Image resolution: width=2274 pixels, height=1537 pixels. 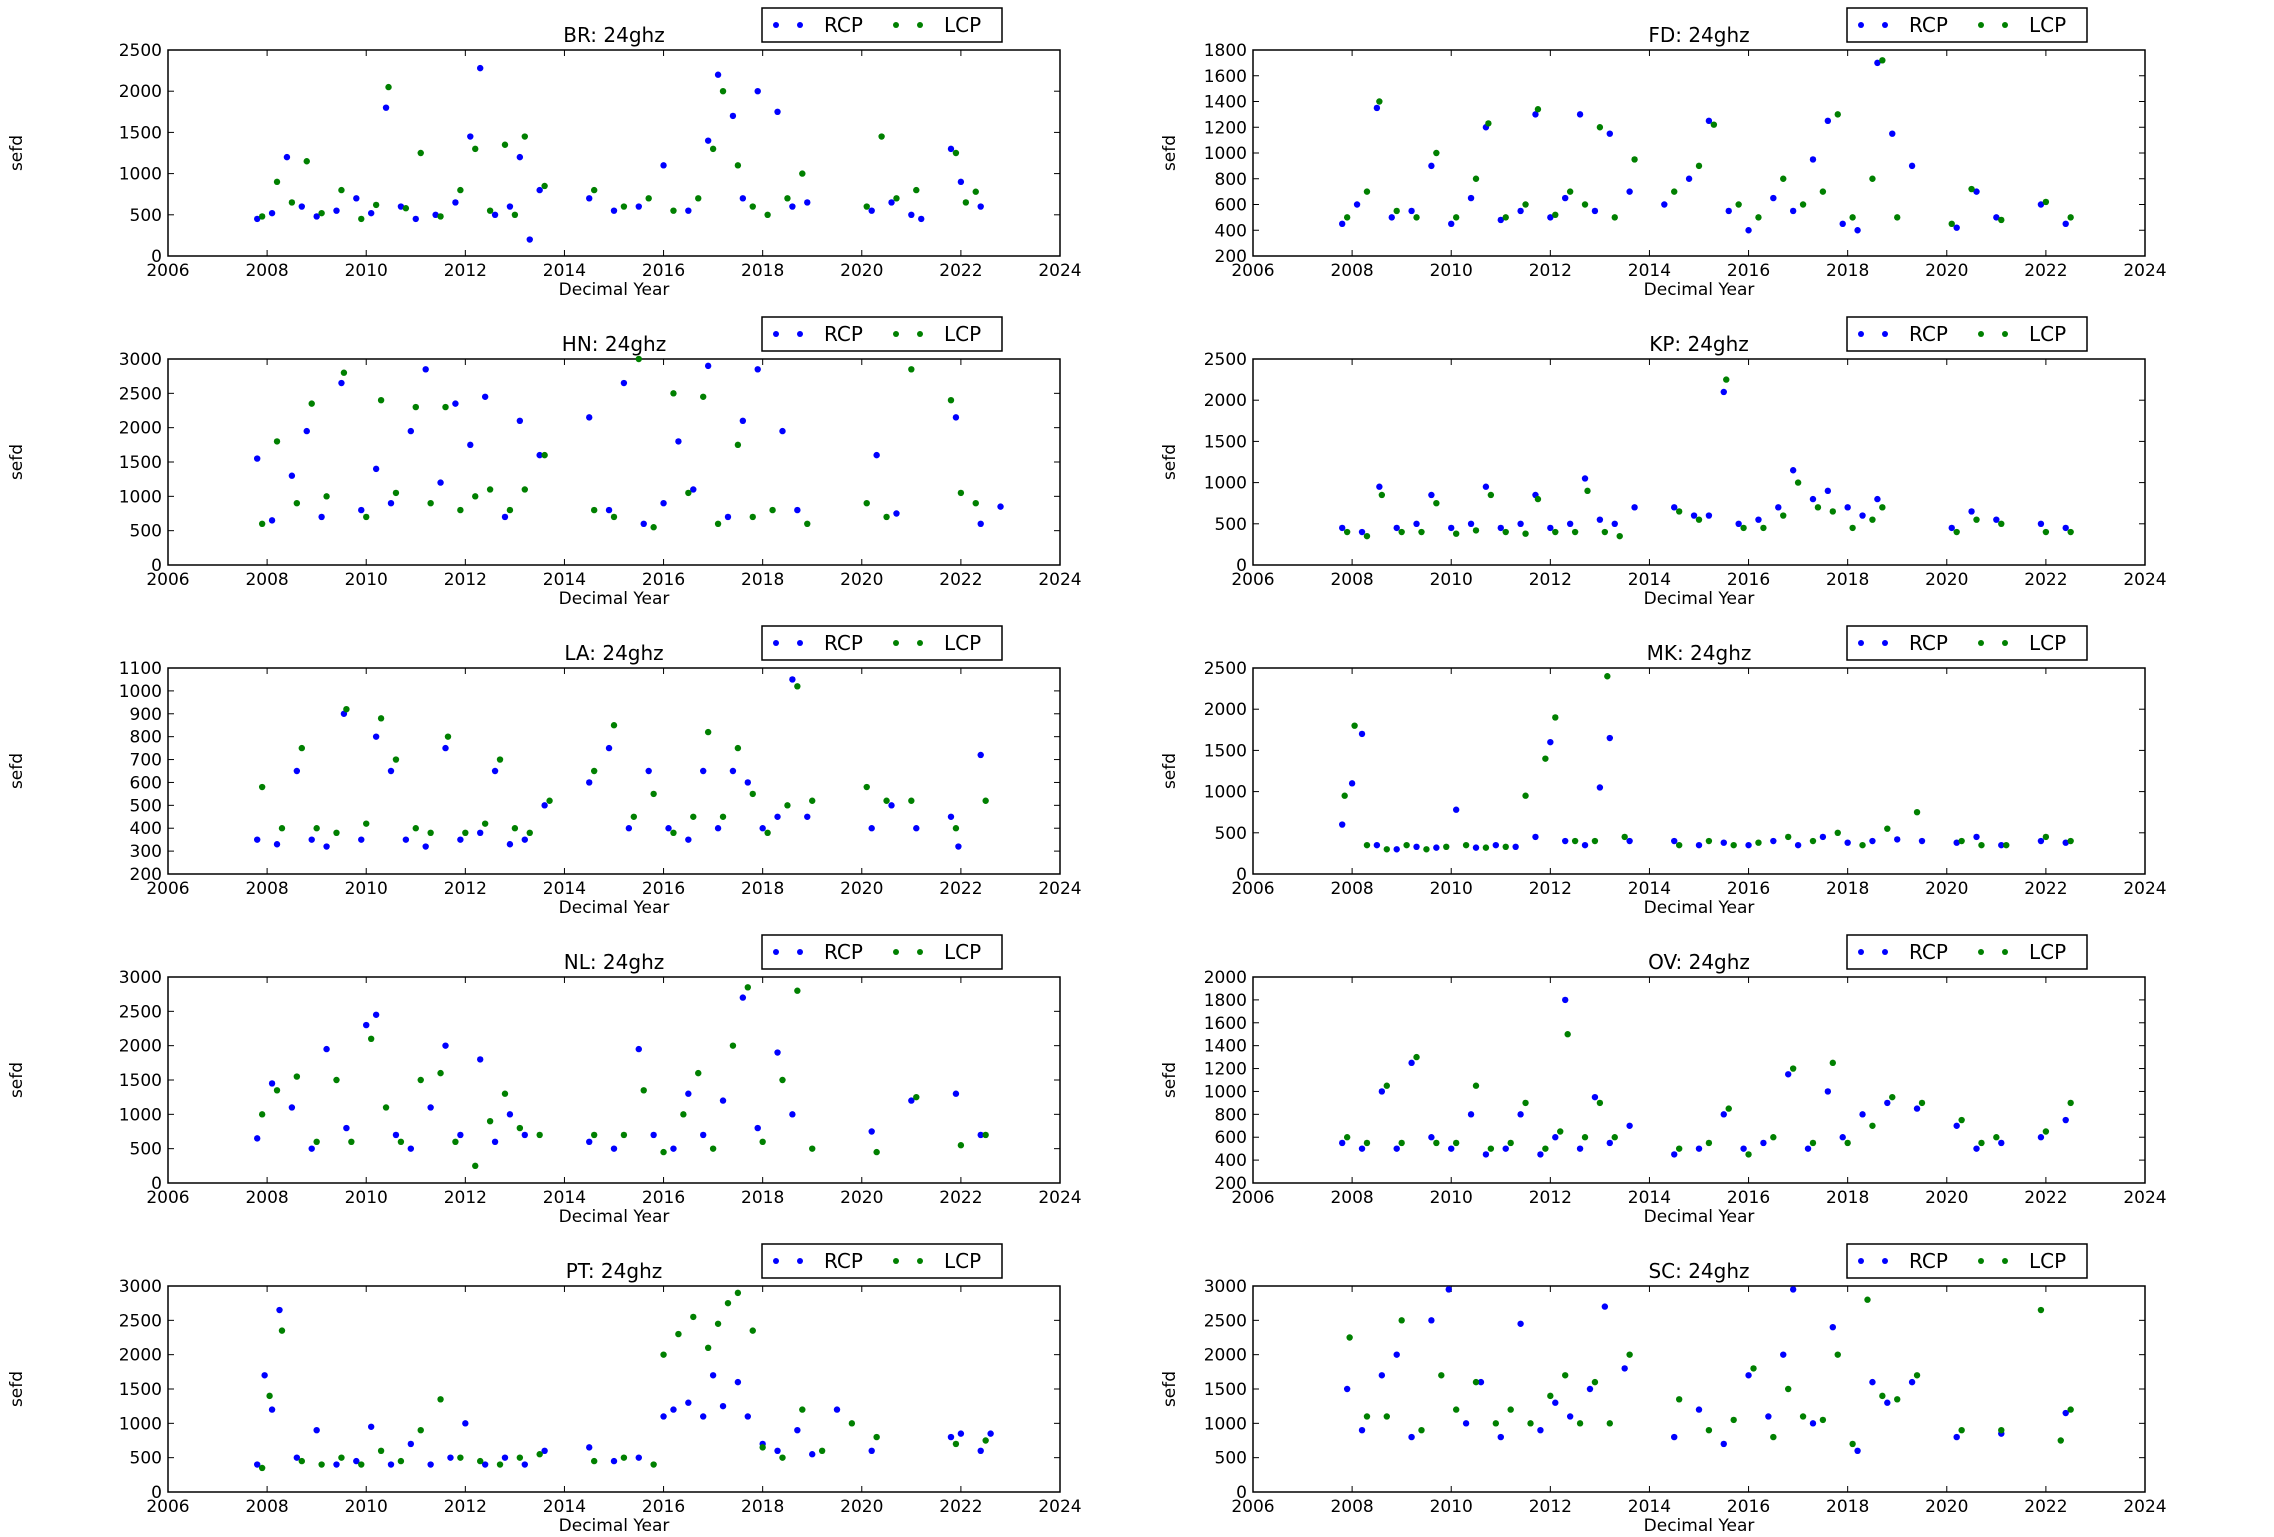 What do you see at coordinates (843, 334) in the screenshot?
I see `legend-label-rcp: RCP` at bounding box center [843, 334].